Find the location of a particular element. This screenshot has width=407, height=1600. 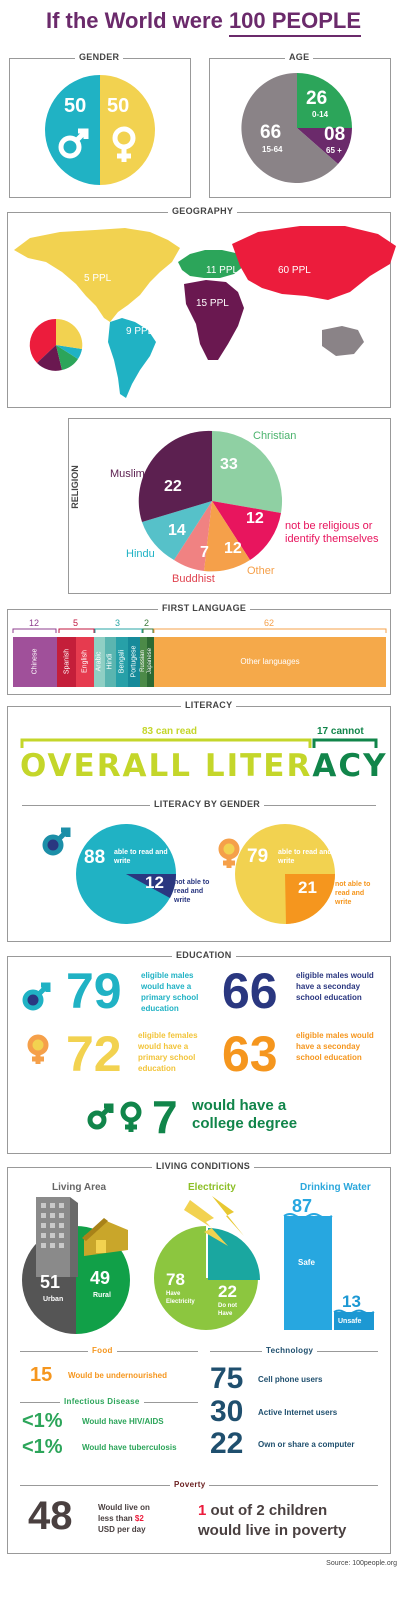

technology-heading: Technology is located at coordinates (290, 1350).